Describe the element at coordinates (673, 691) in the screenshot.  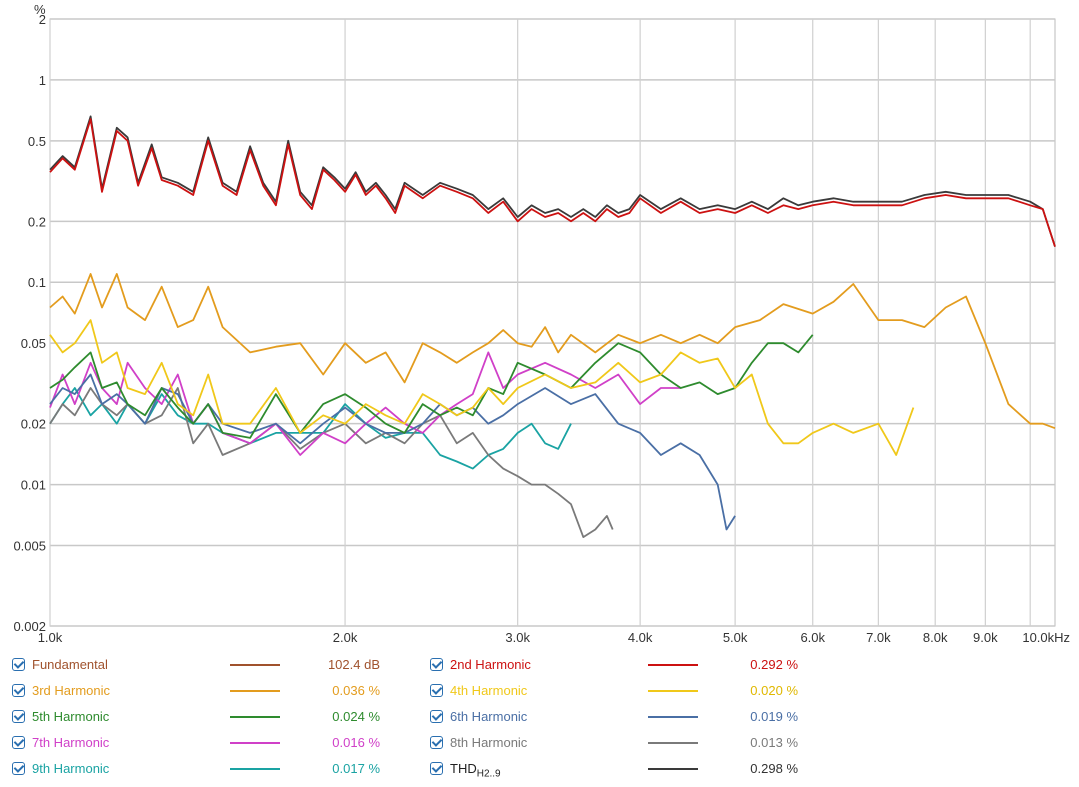
I see `legend-swatch-h4` at that location.